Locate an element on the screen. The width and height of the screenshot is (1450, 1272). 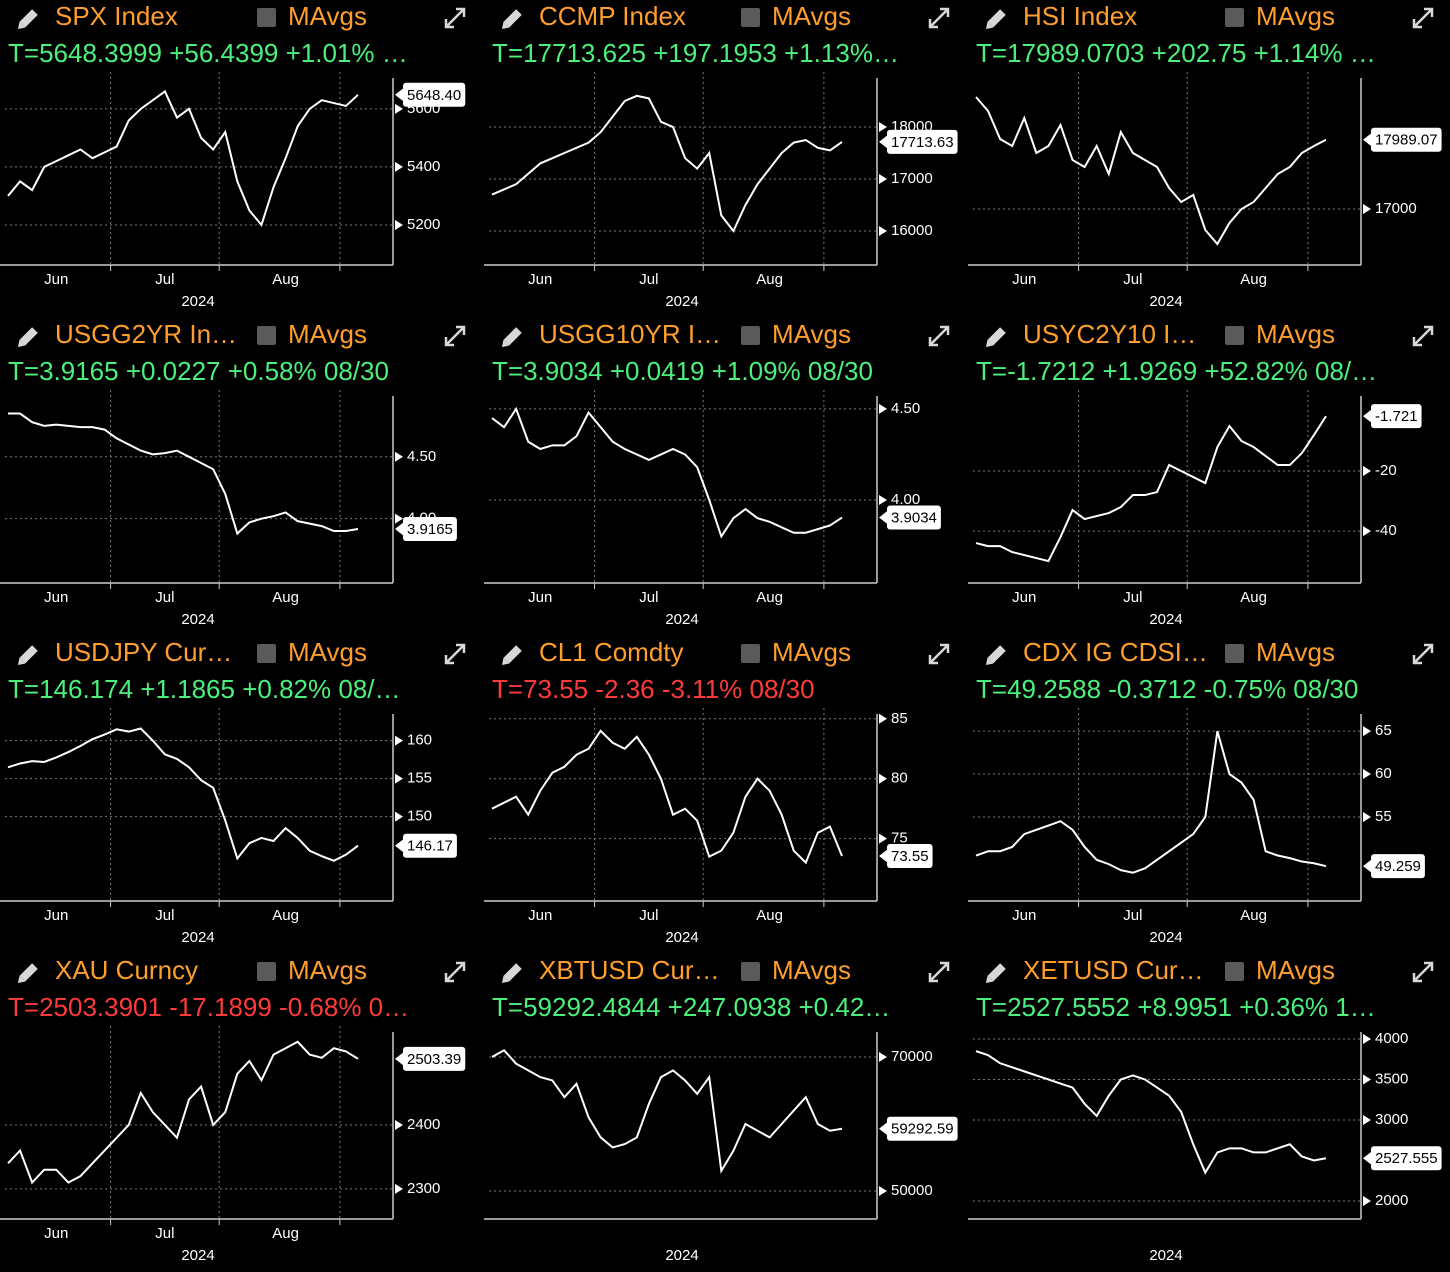
chart-title: CCMP Index is located at coordinates (612, 16).